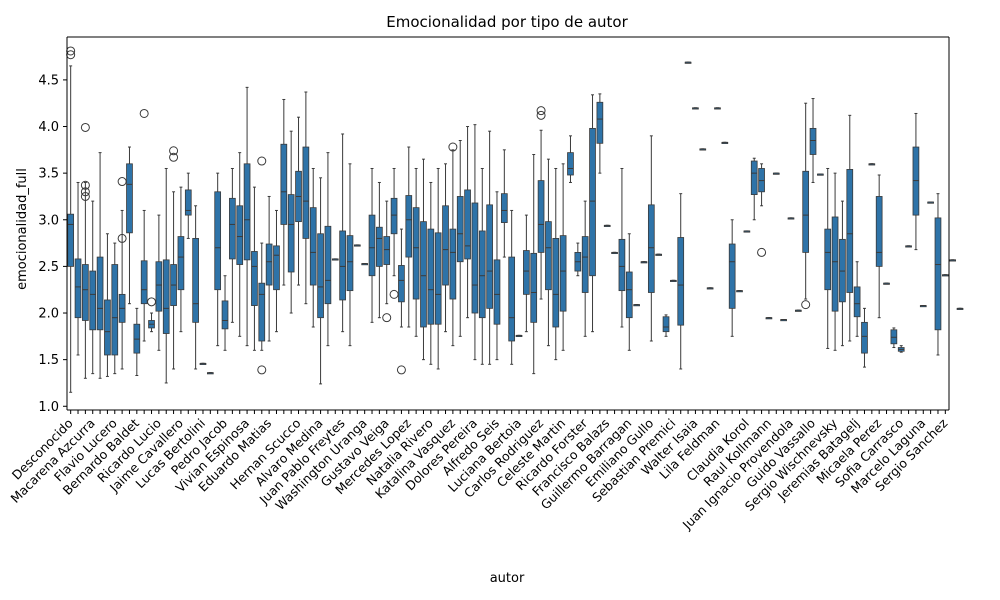 This screenshot has height=600, width=1000. I want to click on y-tick-label: 2.5, so click(48, 267).